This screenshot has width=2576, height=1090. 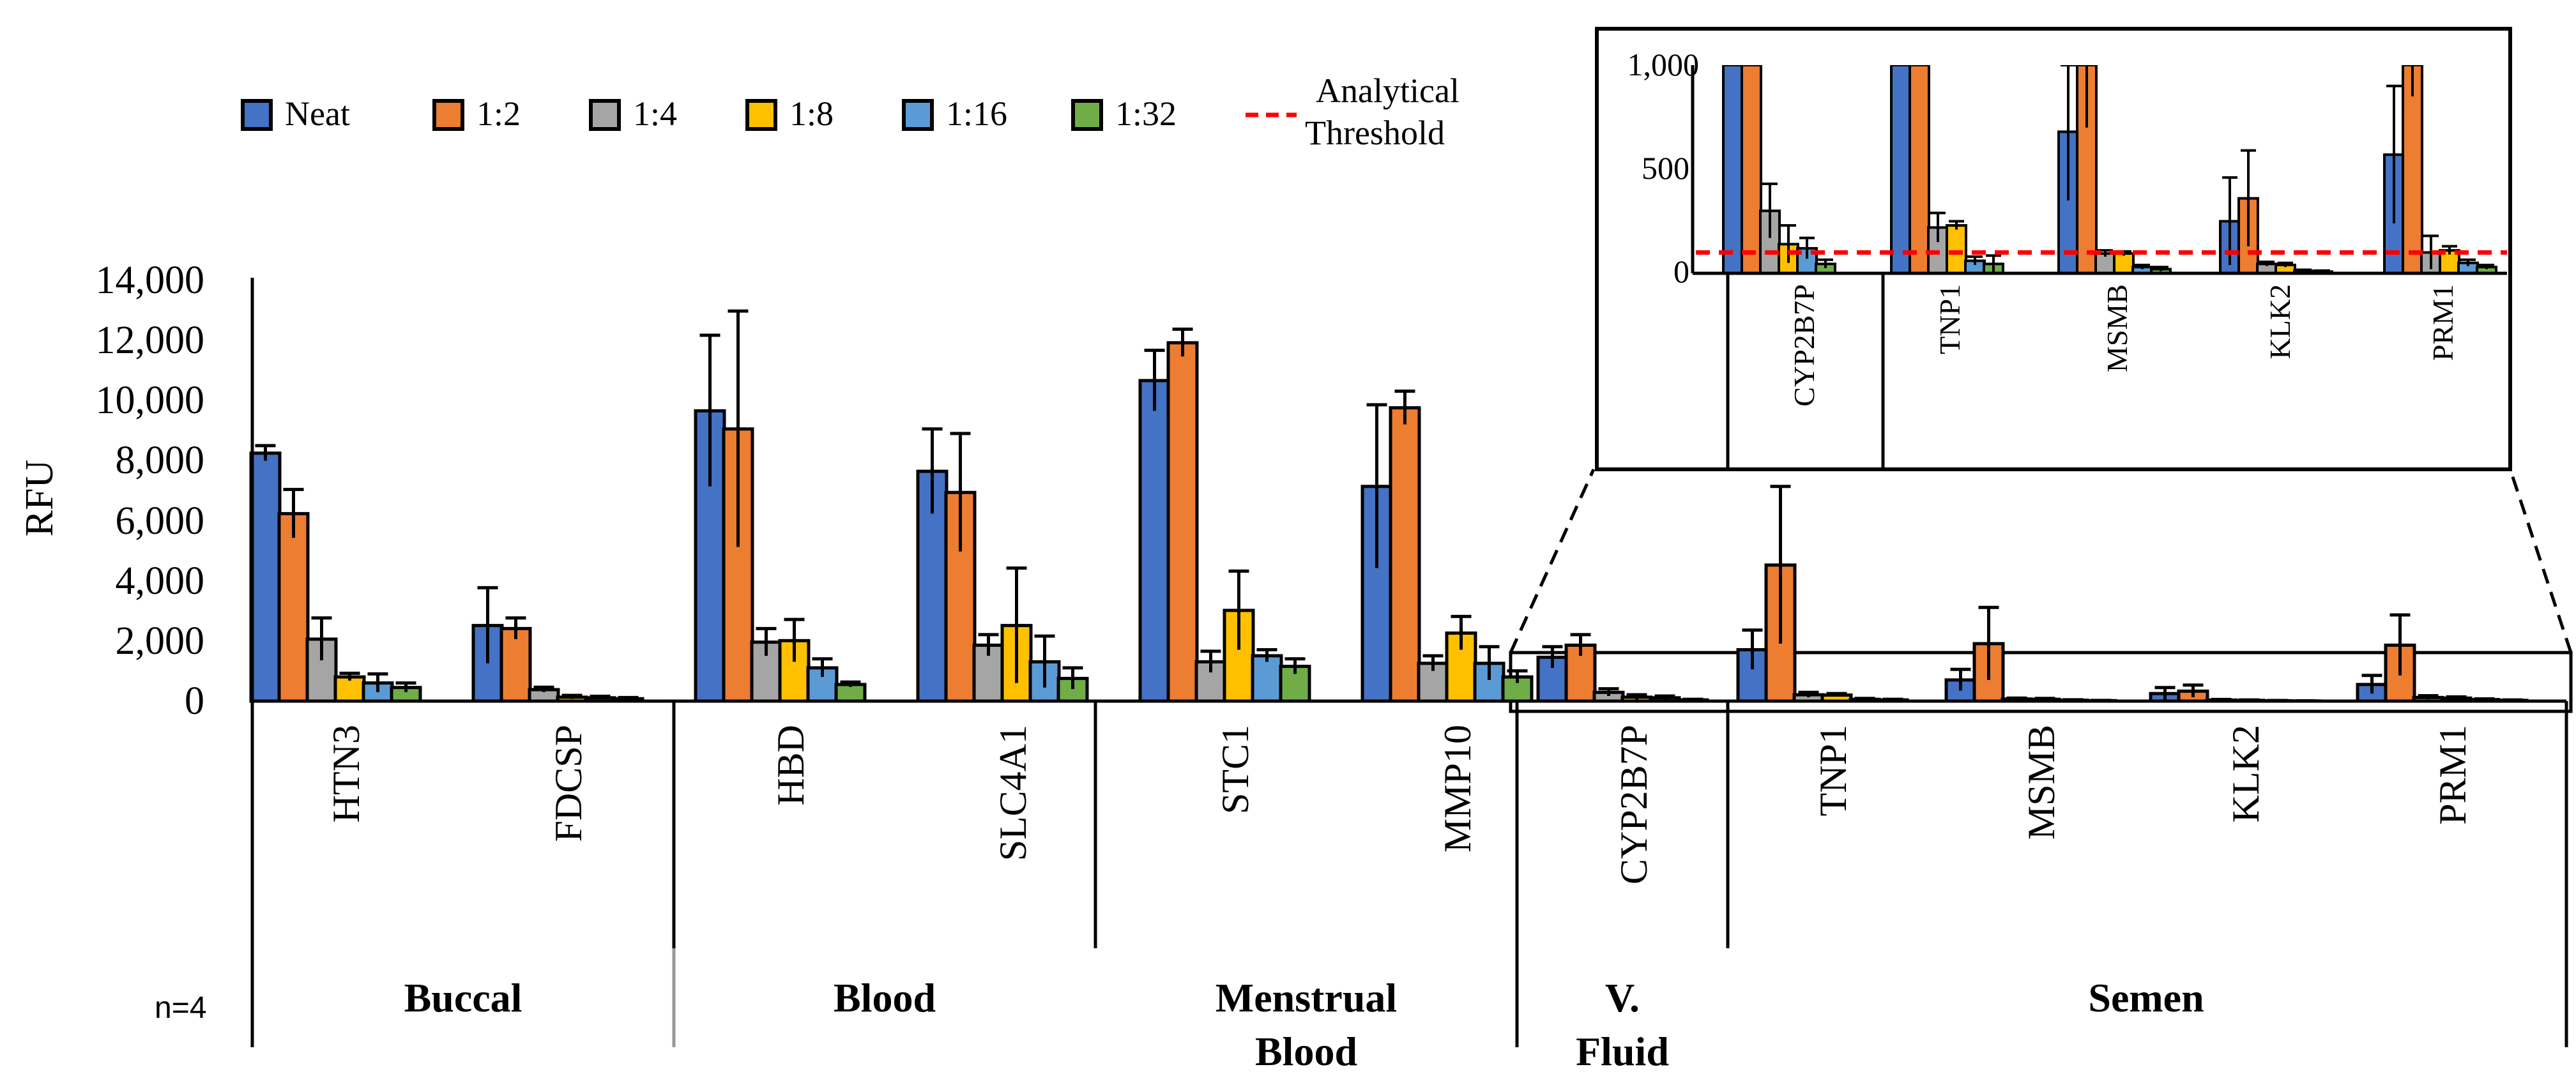 I want to click on bar-stc1-neat, so click(x=1154, y=541).